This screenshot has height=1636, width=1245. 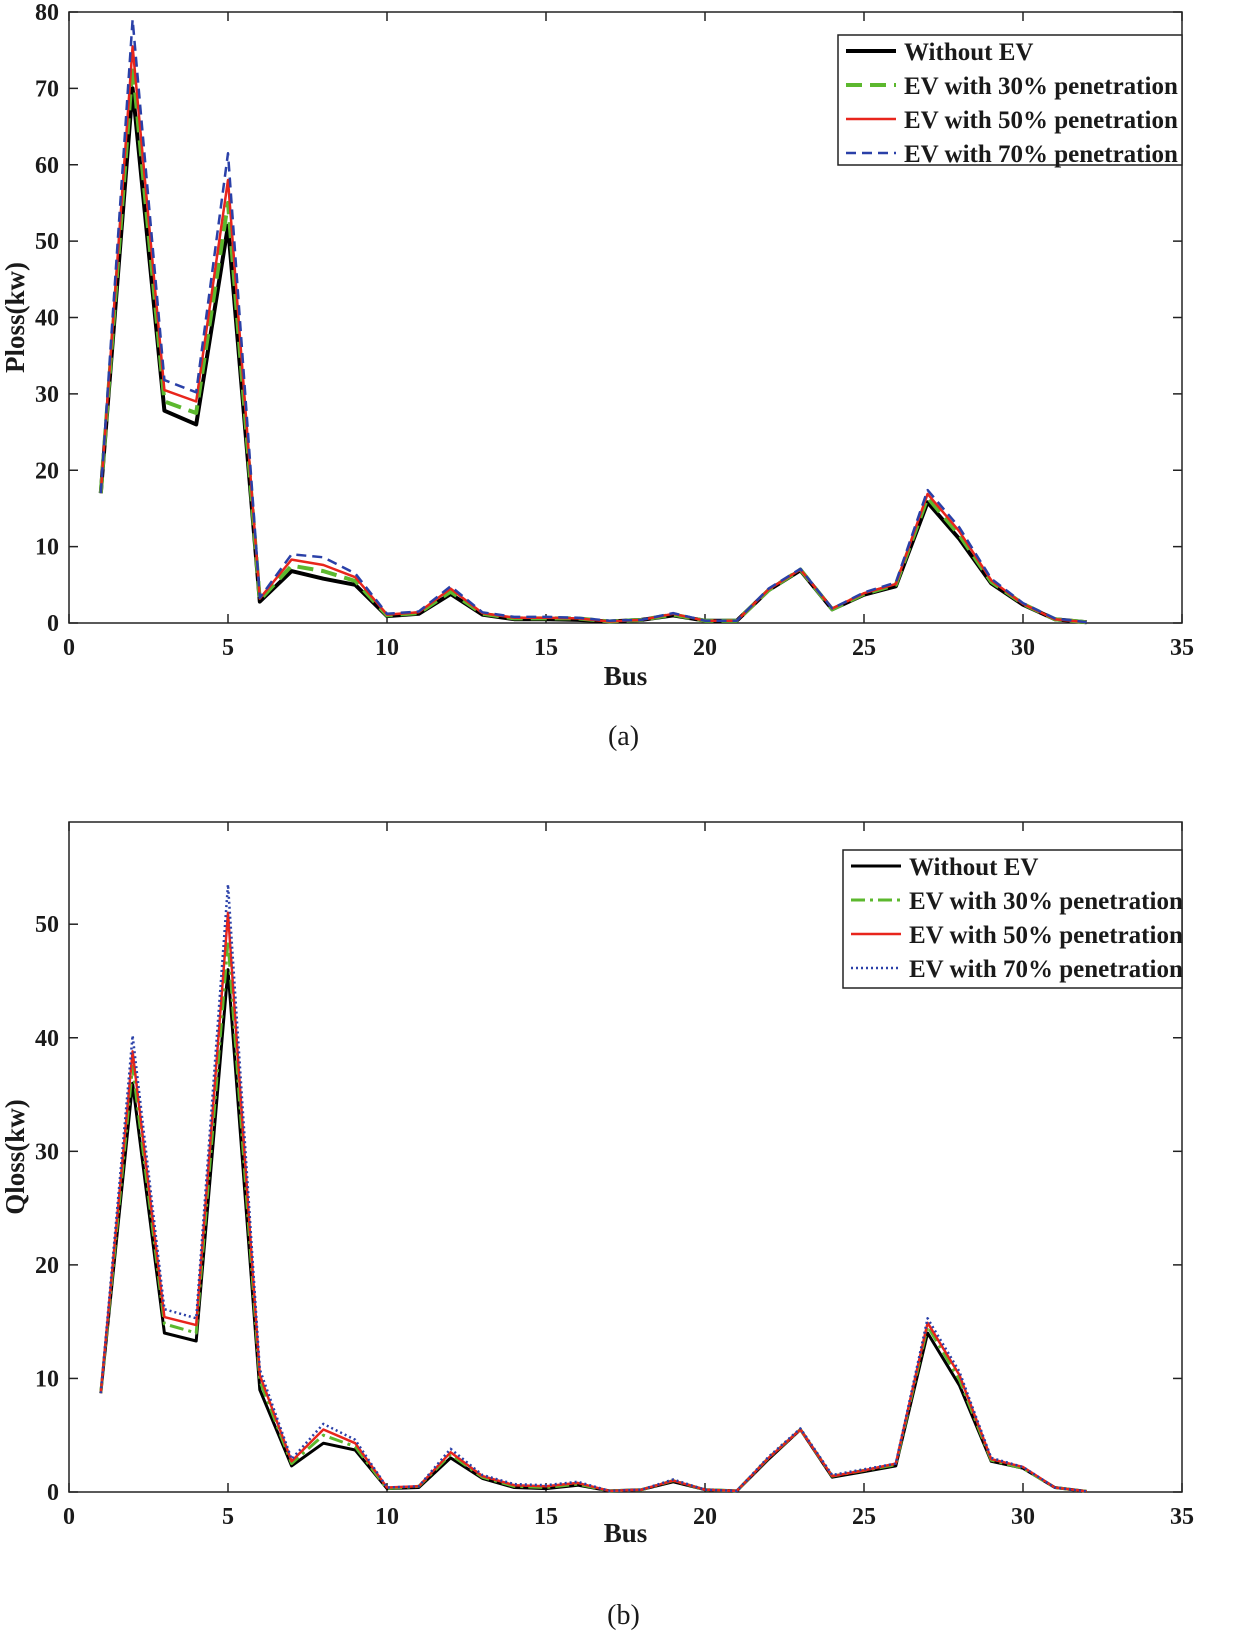 What do you see at coordinates (47, 89) in the screenshot?
I see `y-tick-label: 70` at bounding box center [47, 89].